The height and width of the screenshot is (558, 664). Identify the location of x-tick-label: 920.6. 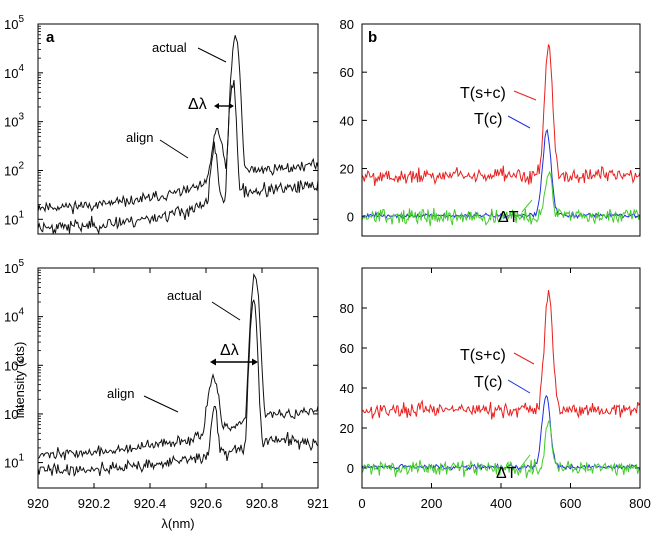
(206, 503).